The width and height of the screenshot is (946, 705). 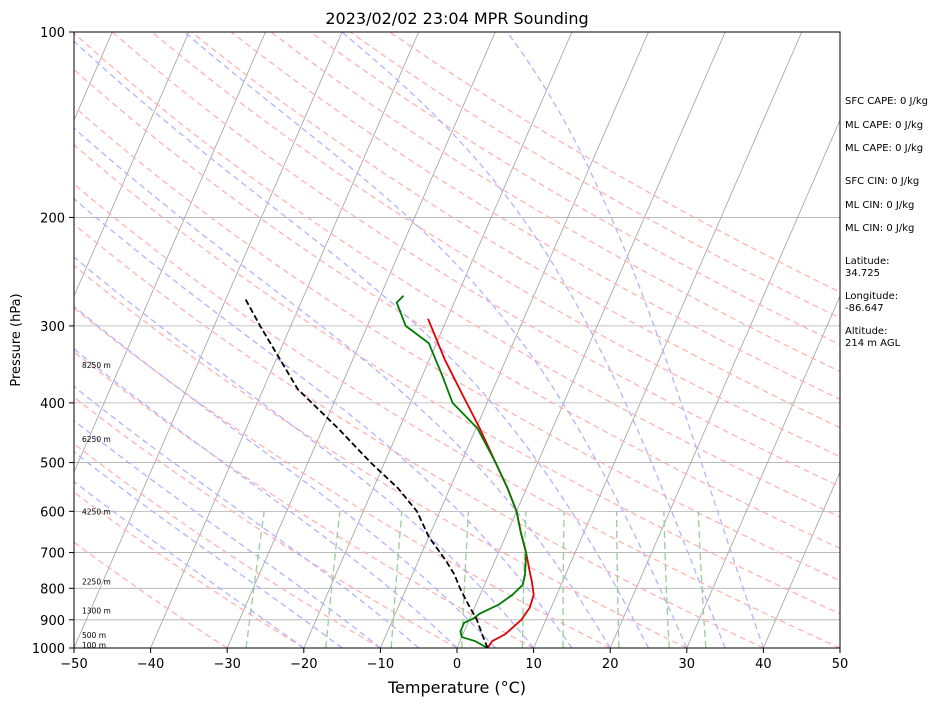 I want to click on x-tick-label: −20, so click(x=303, y=664).